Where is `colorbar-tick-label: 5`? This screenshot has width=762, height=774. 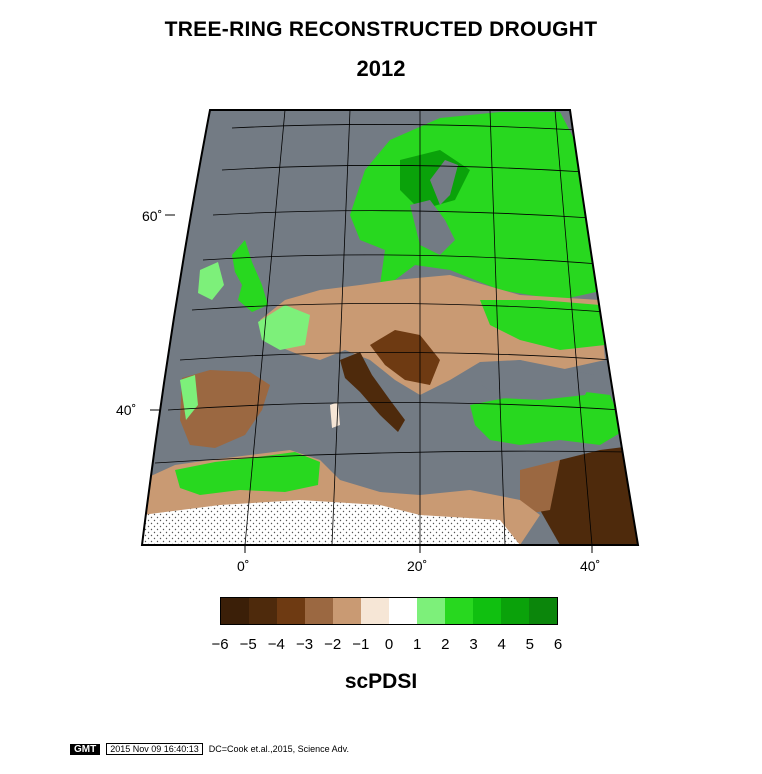 colorbar-tick-label: 5 is located at coordinates (529, 644).